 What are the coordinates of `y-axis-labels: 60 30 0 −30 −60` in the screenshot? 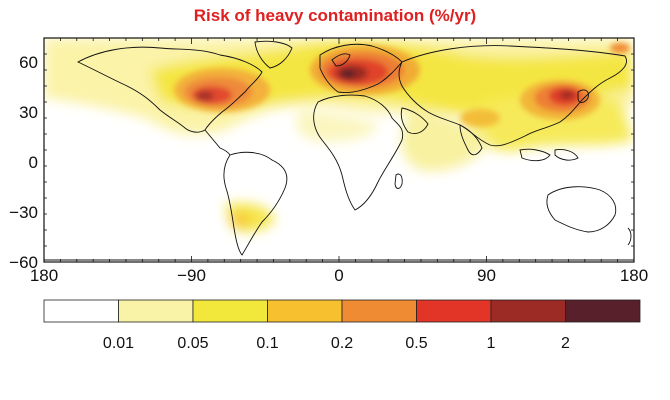 It's located at (23, 162).